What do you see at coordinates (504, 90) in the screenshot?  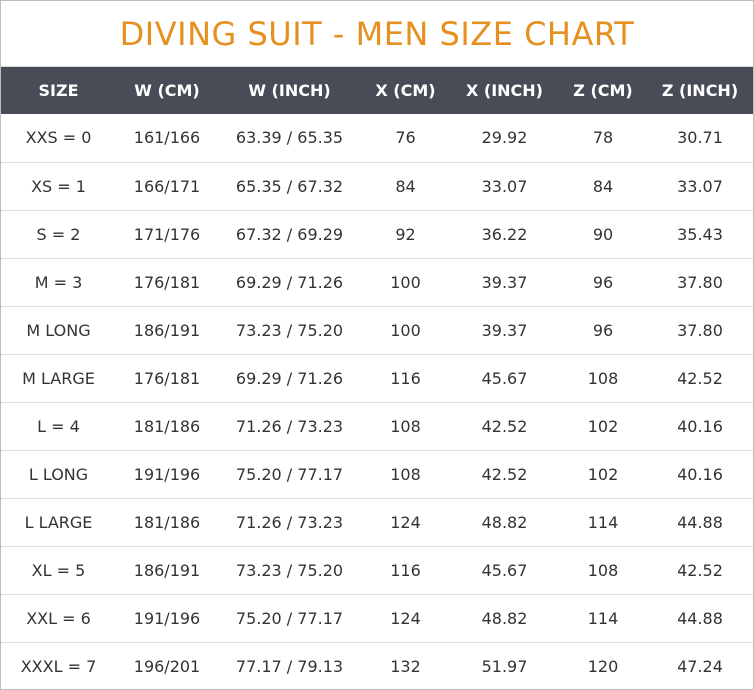 I see `header-x-inch: X (INCH)` at bounding box center [504, 90].